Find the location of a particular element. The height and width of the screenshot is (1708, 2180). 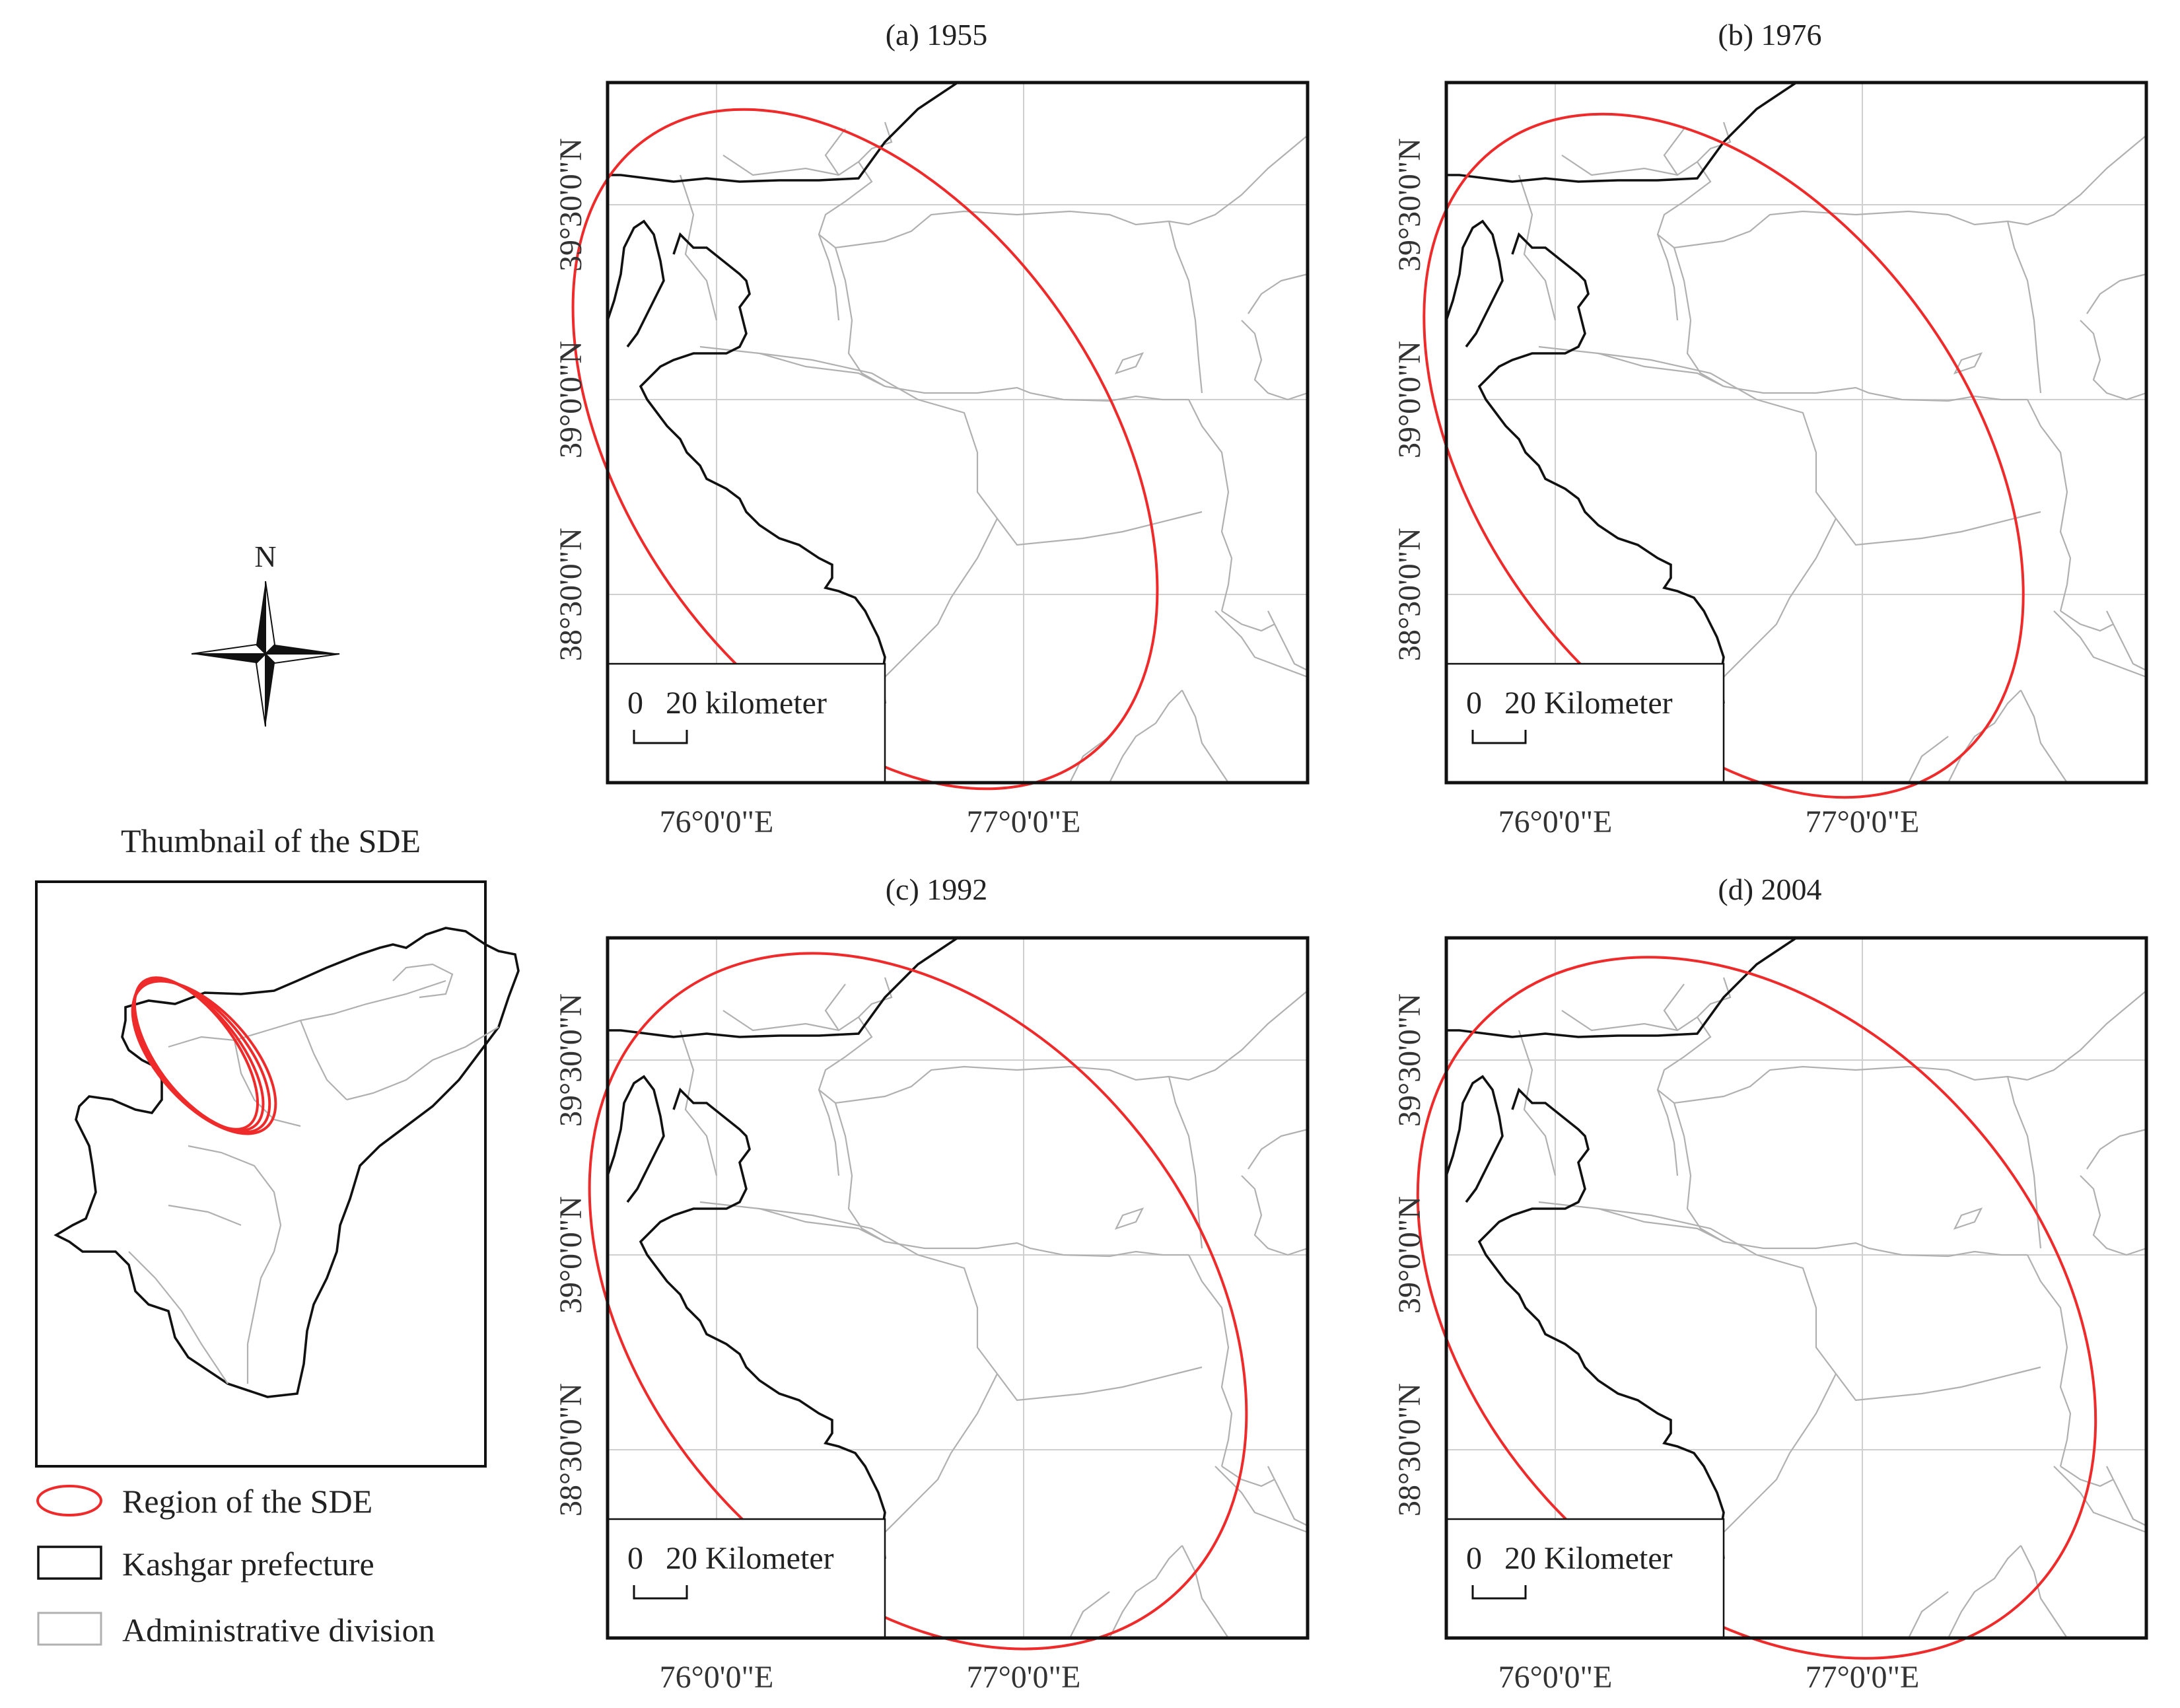

lat-label-c-1: 39°30'0"N is located at coordinates (570, 1060).